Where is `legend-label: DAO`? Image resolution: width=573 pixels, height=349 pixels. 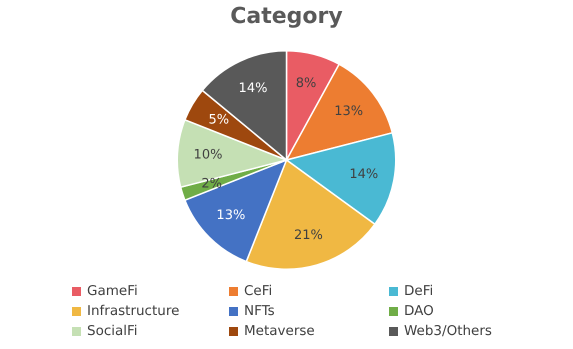 legend-label: DAO is located at coordinates (419, 311).